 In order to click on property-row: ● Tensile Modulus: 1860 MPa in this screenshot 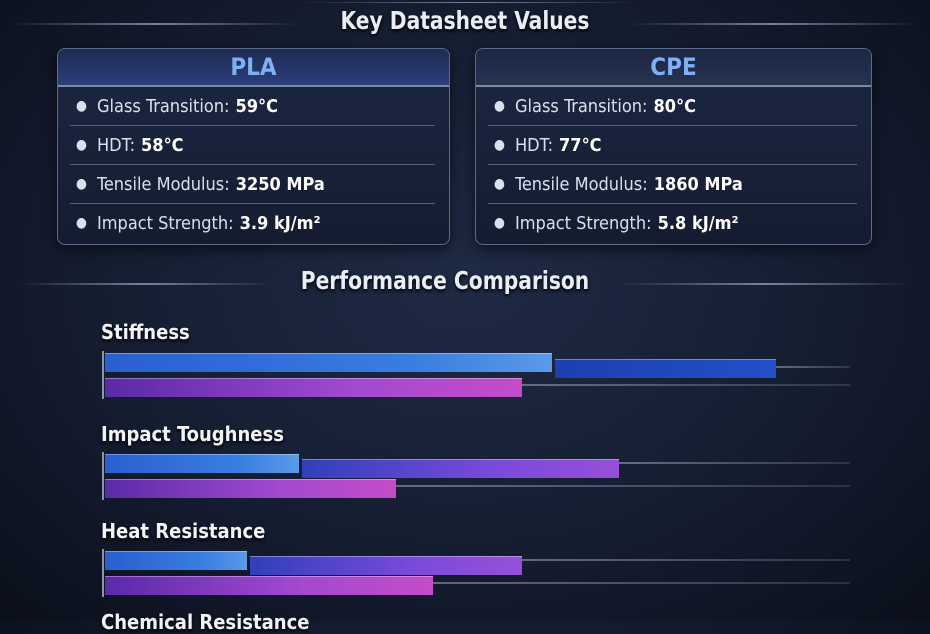, I will do `click(672, 184)`.